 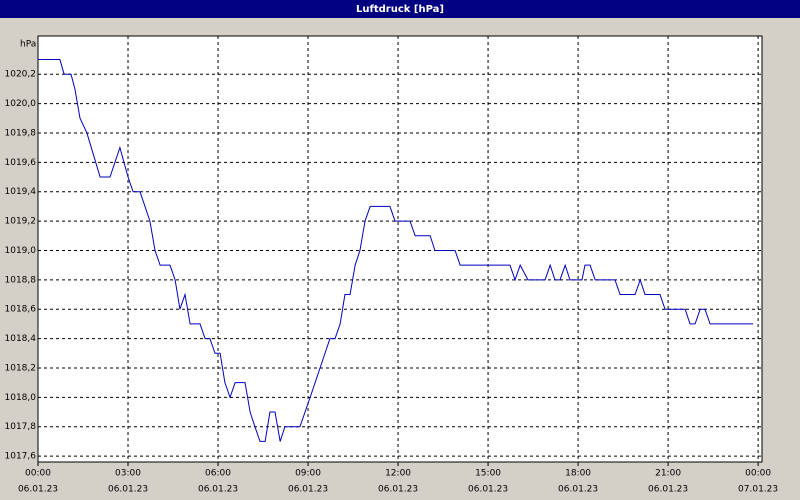 What do you see at coordinates (21, 427) in the screenshot?
I see `y-tick-label: 1017,8` at bounding box center [21, 427].